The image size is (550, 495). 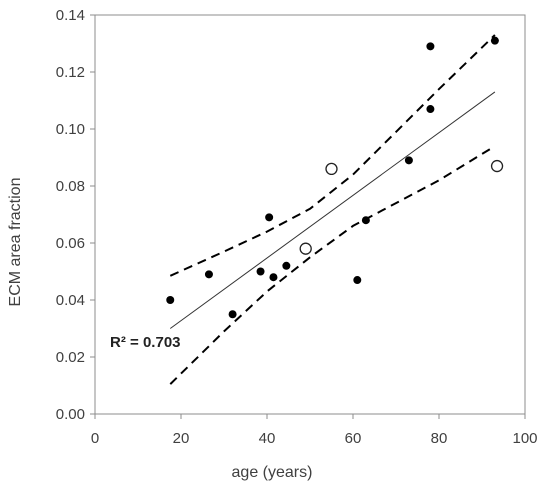 I want to click on r-squared-annotation: R² = 0.703, so click(x=145, y=342).